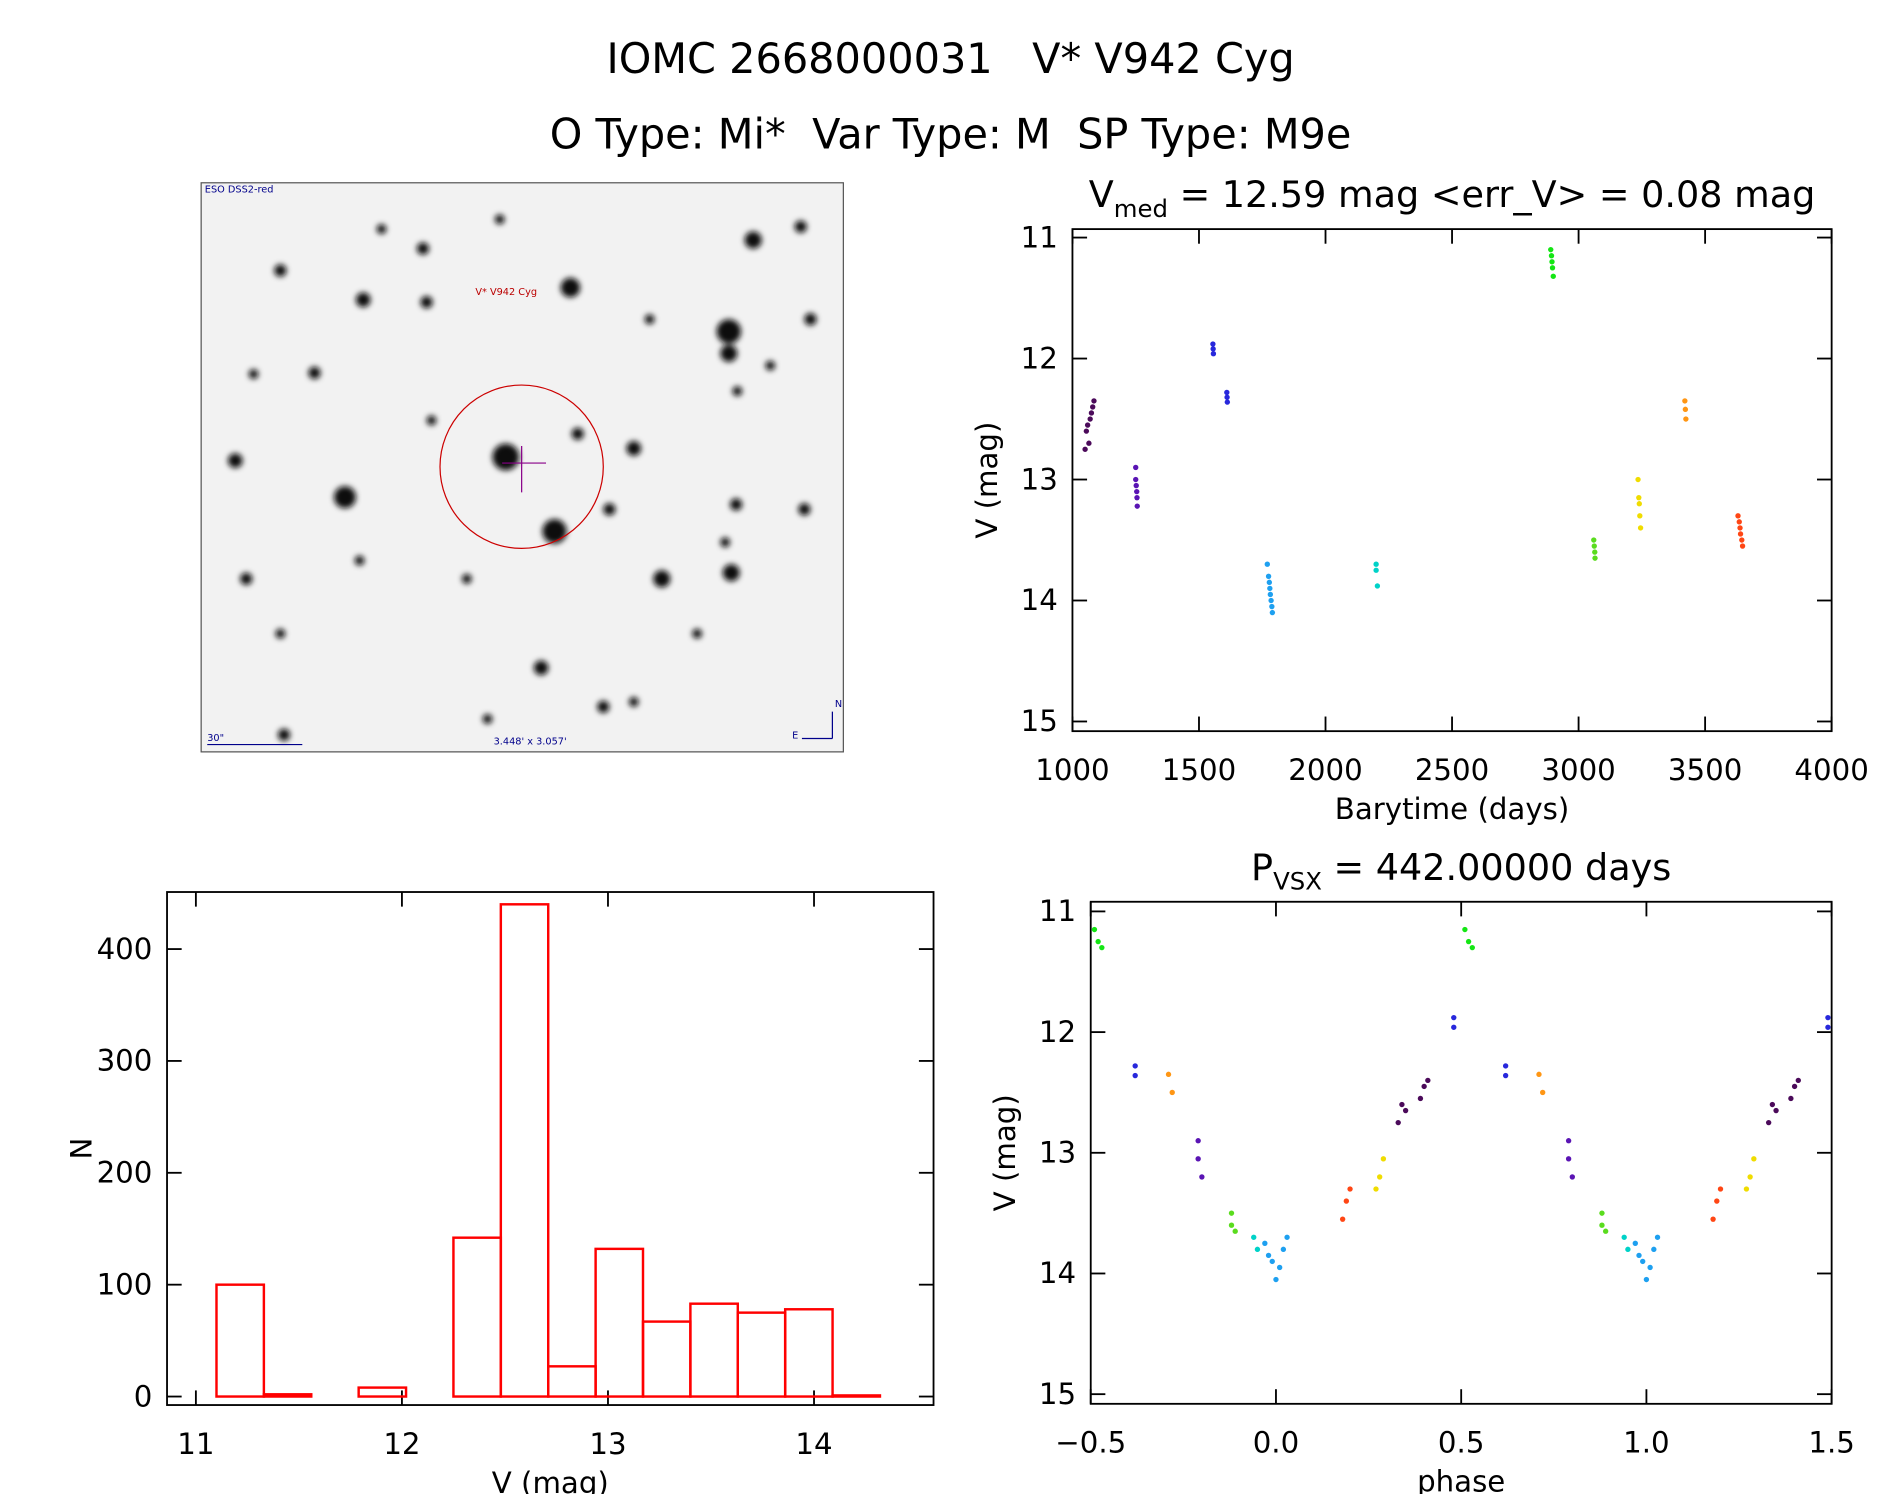 Image resolution: width=1889 pixels, height=1494 pixels. What do you see at coordinates (215, 738) in the screenshot?
I see `scale-label: 30"` at bounding box center [215, 738].